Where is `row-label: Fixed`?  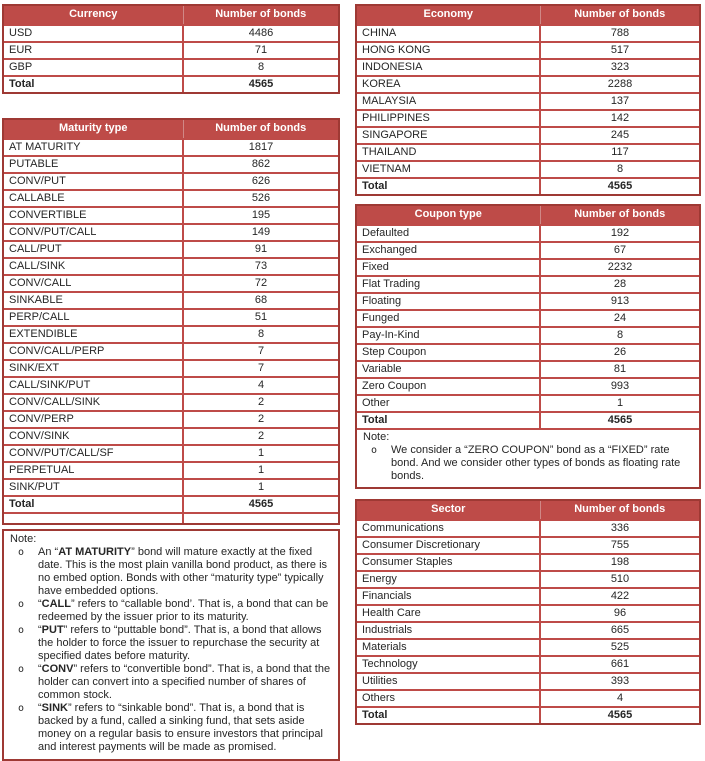
row-label: Fixed is located at coordinates (448, 267).